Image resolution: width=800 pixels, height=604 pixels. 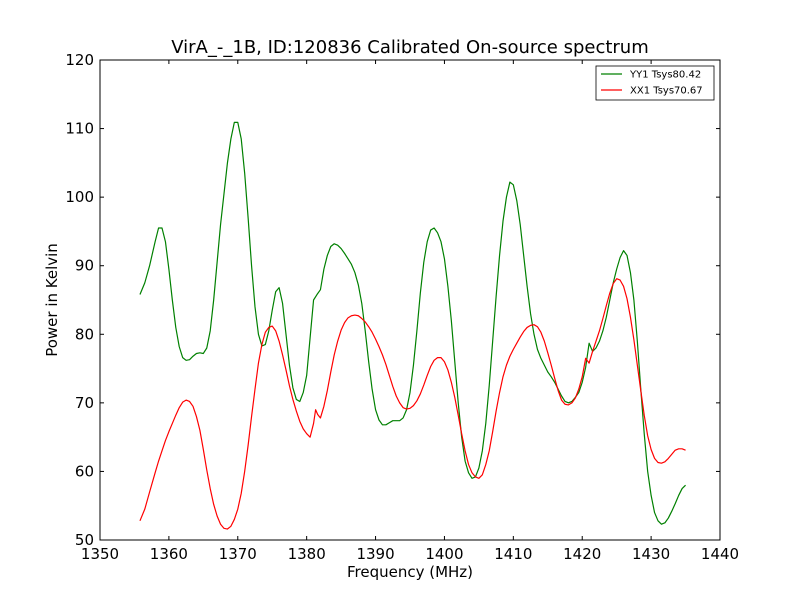 I want to click on x-tick-label: 1410, so click(x=513, y=554).